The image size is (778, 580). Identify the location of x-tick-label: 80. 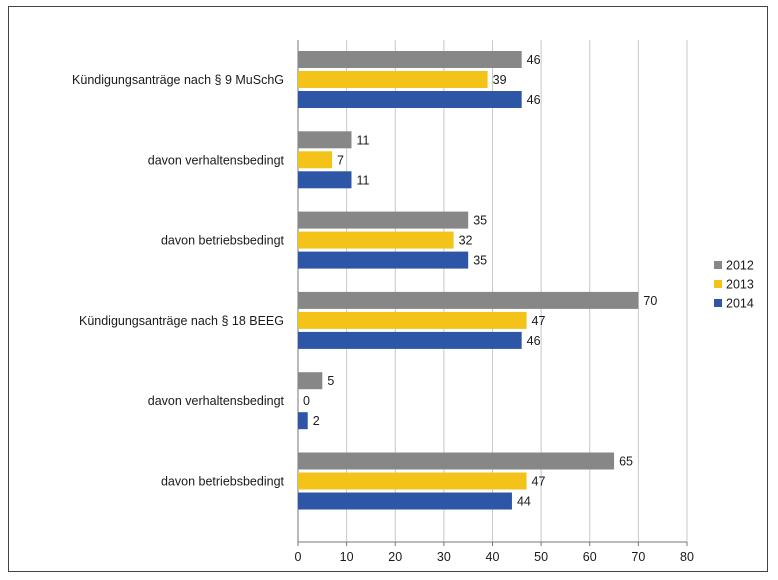
(687, 557).